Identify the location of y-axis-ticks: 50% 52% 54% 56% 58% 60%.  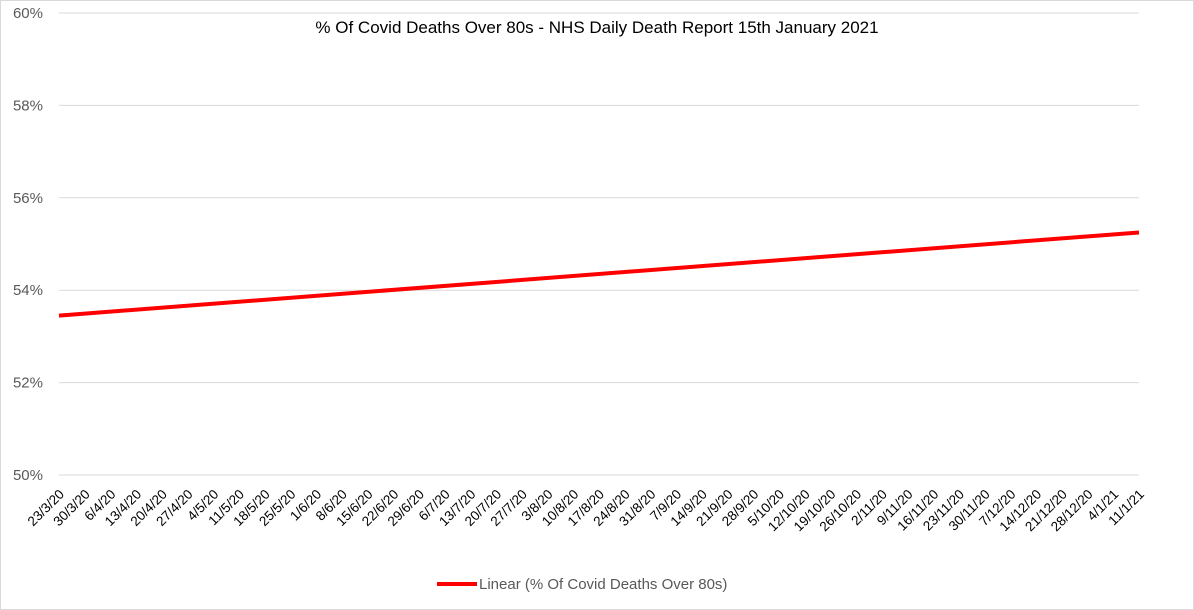
(28, 244).